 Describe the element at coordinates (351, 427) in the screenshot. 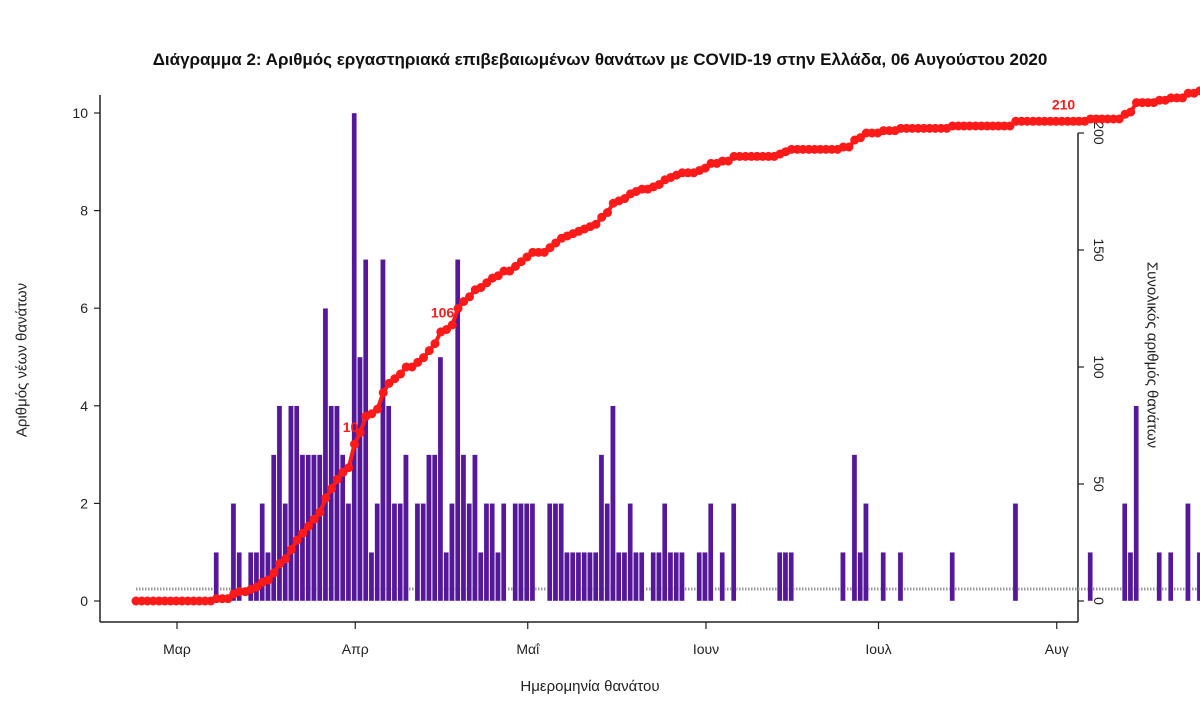

I see `cumulative-annotation: 10` at that location.